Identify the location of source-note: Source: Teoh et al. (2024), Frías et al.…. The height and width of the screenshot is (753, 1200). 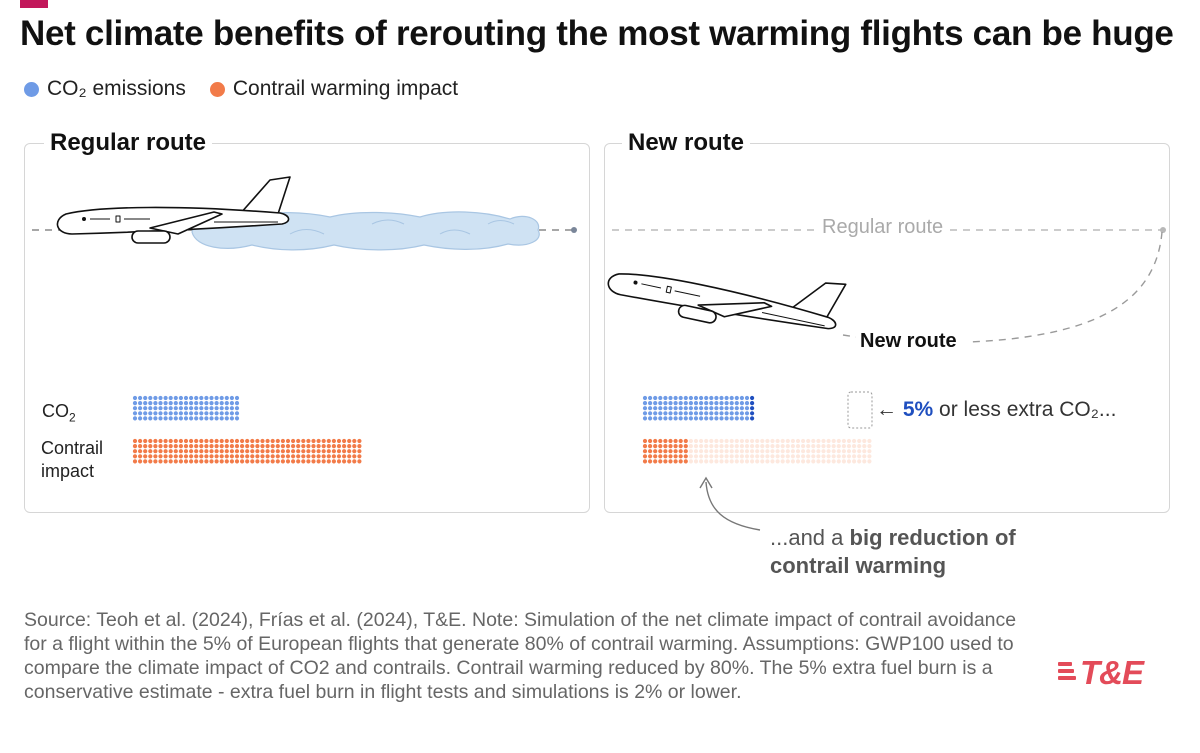
(520, 656).